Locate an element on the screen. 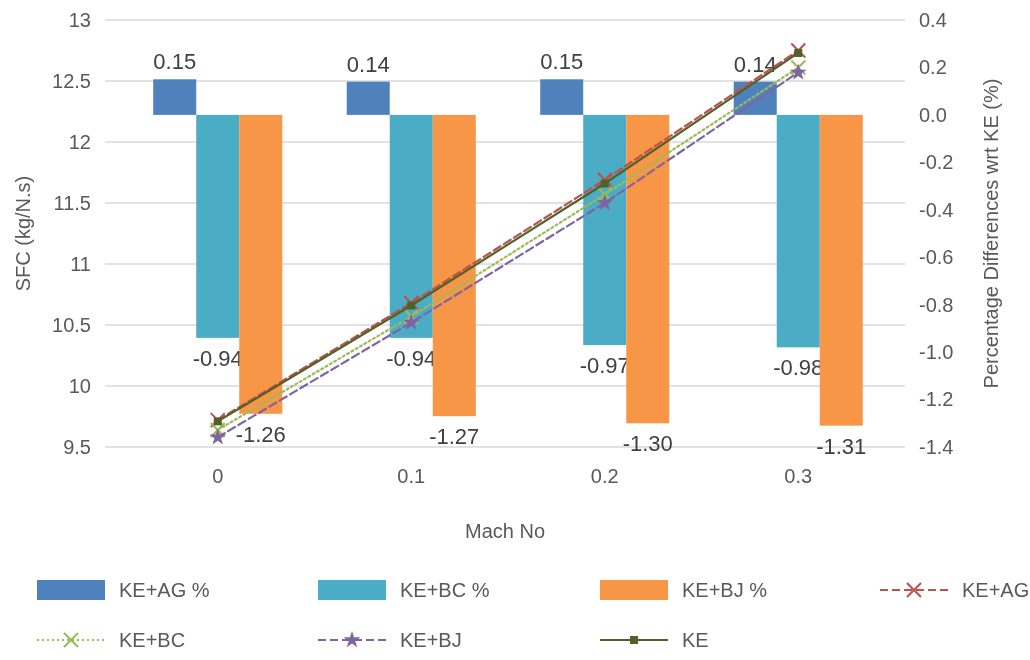  data-label: -1.30 is located at coordinates (647, 444).